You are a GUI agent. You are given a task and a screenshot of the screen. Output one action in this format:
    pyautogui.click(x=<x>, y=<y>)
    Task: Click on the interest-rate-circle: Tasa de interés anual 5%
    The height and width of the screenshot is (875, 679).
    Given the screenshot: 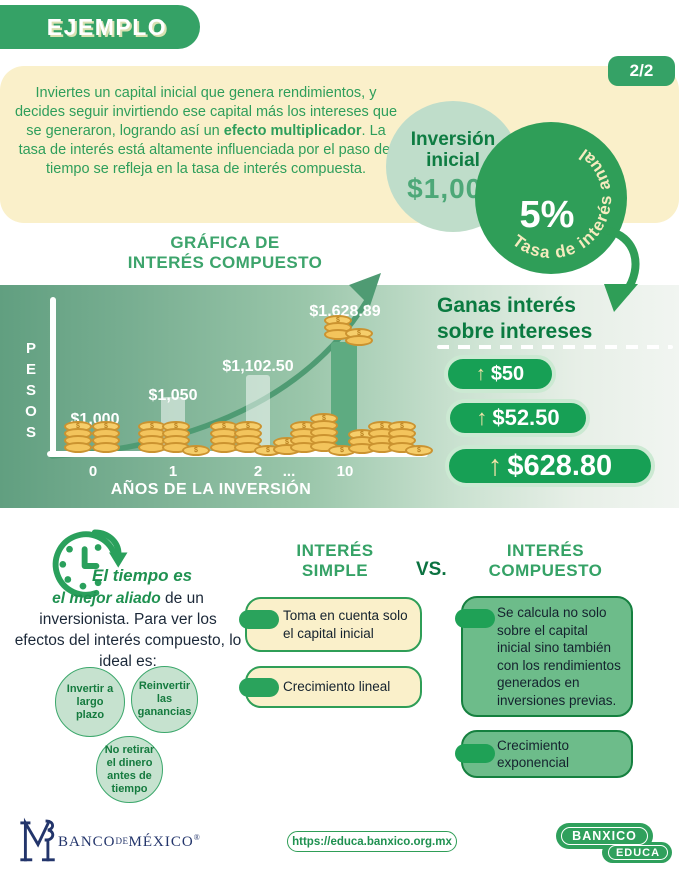 What is the action you would take?
    pyautogui.click(x=551, y=198)
    